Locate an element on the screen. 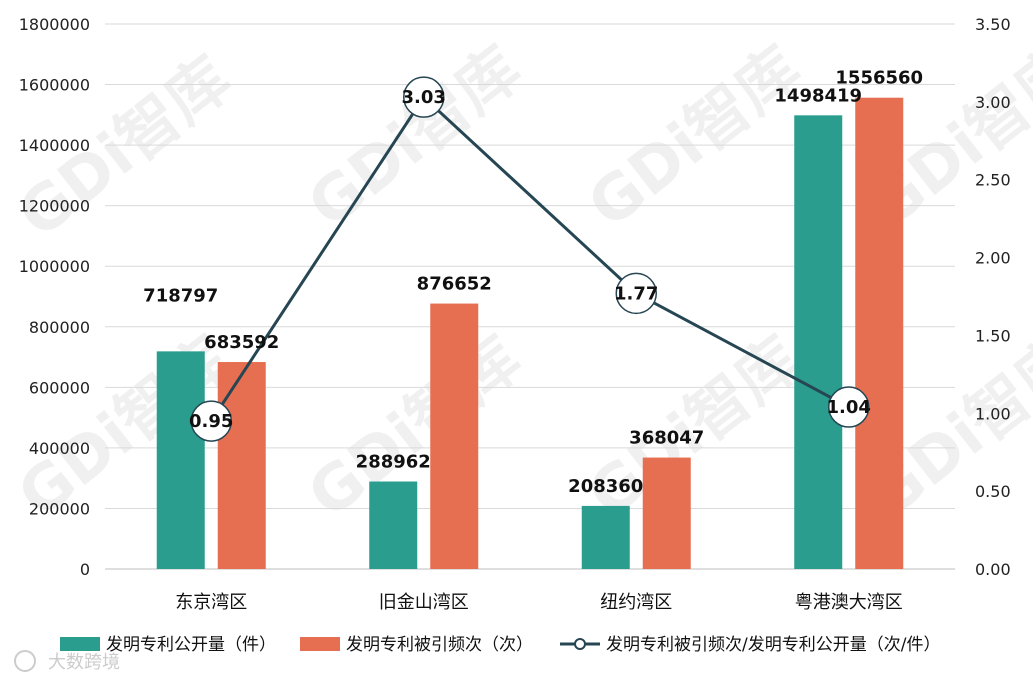 This screenshot has height=678, width=1033. legend-label: 发明专利公开量（件） is located at coordinates (191, 645).